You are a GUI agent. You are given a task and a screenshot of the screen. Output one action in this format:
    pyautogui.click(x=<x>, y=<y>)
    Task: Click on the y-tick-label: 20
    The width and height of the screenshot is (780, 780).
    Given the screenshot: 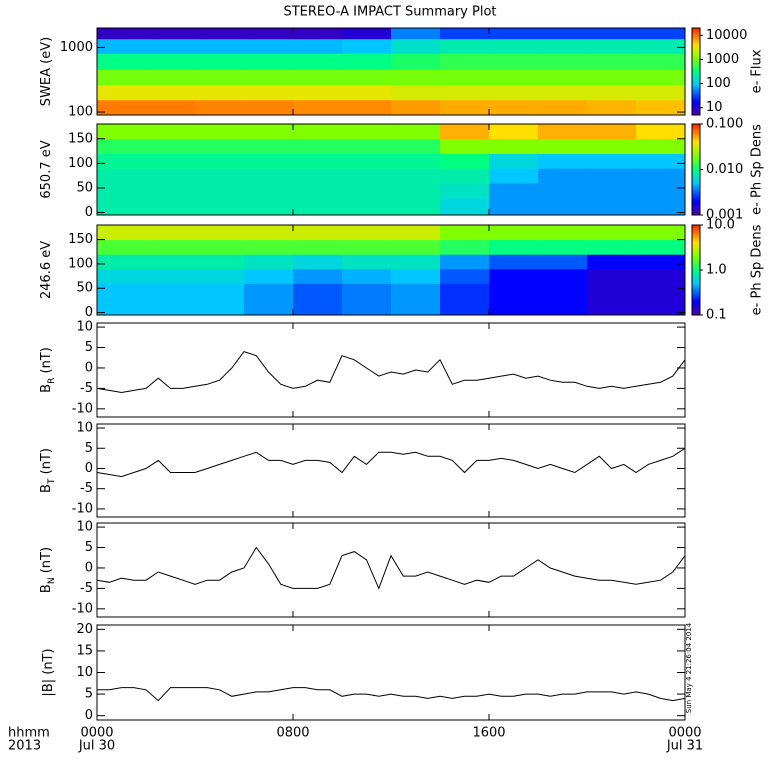 What is the action you would take?
    pyautogui.click(x=84, y=629)
    